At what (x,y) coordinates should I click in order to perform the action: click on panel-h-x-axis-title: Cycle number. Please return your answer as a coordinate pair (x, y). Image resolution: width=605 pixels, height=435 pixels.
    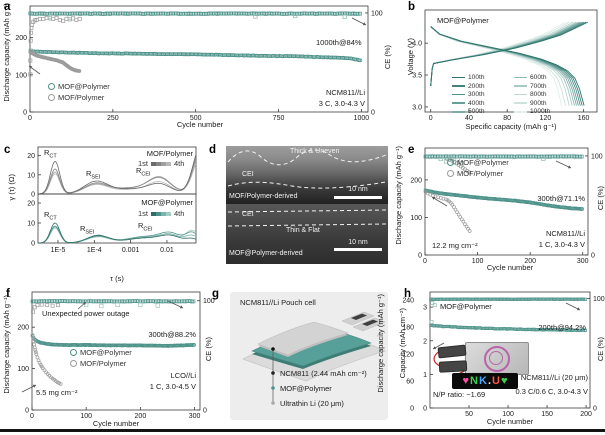
    Looking at the image, I should click on (510, 421).